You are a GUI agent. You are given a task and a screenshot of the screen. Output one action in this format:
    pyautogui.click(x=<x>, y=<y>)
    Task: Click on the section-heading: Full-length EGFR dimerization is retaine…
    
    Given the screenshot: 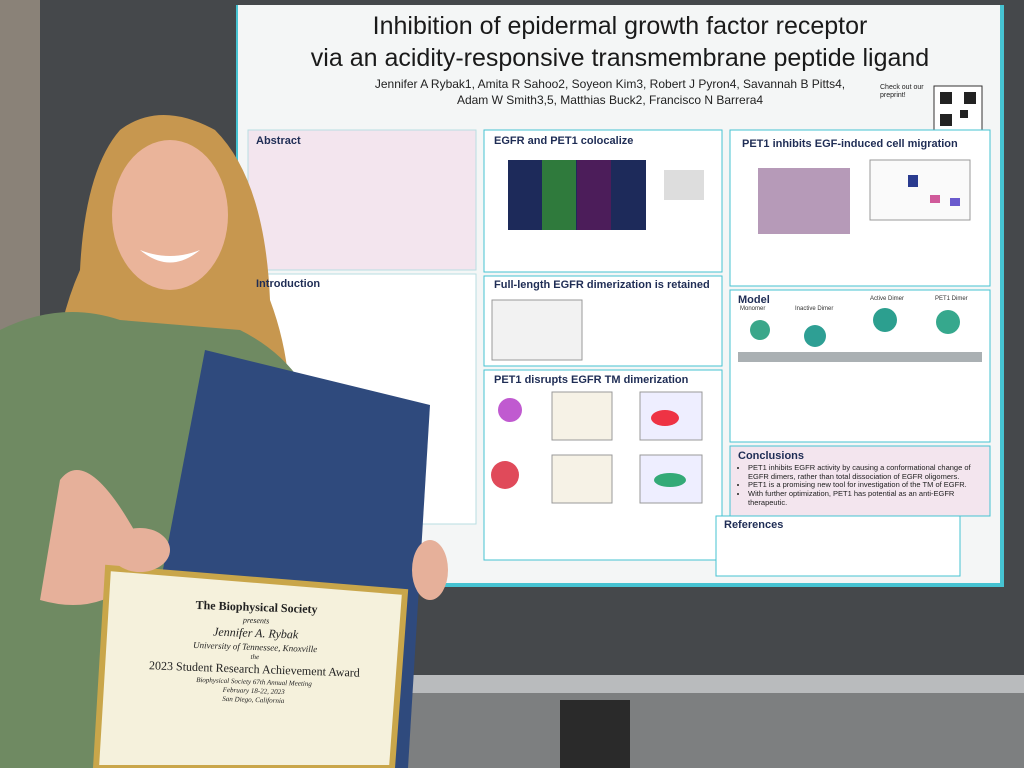 What is the action you would take?
    pyautogui.click(x=602, y=285)
    